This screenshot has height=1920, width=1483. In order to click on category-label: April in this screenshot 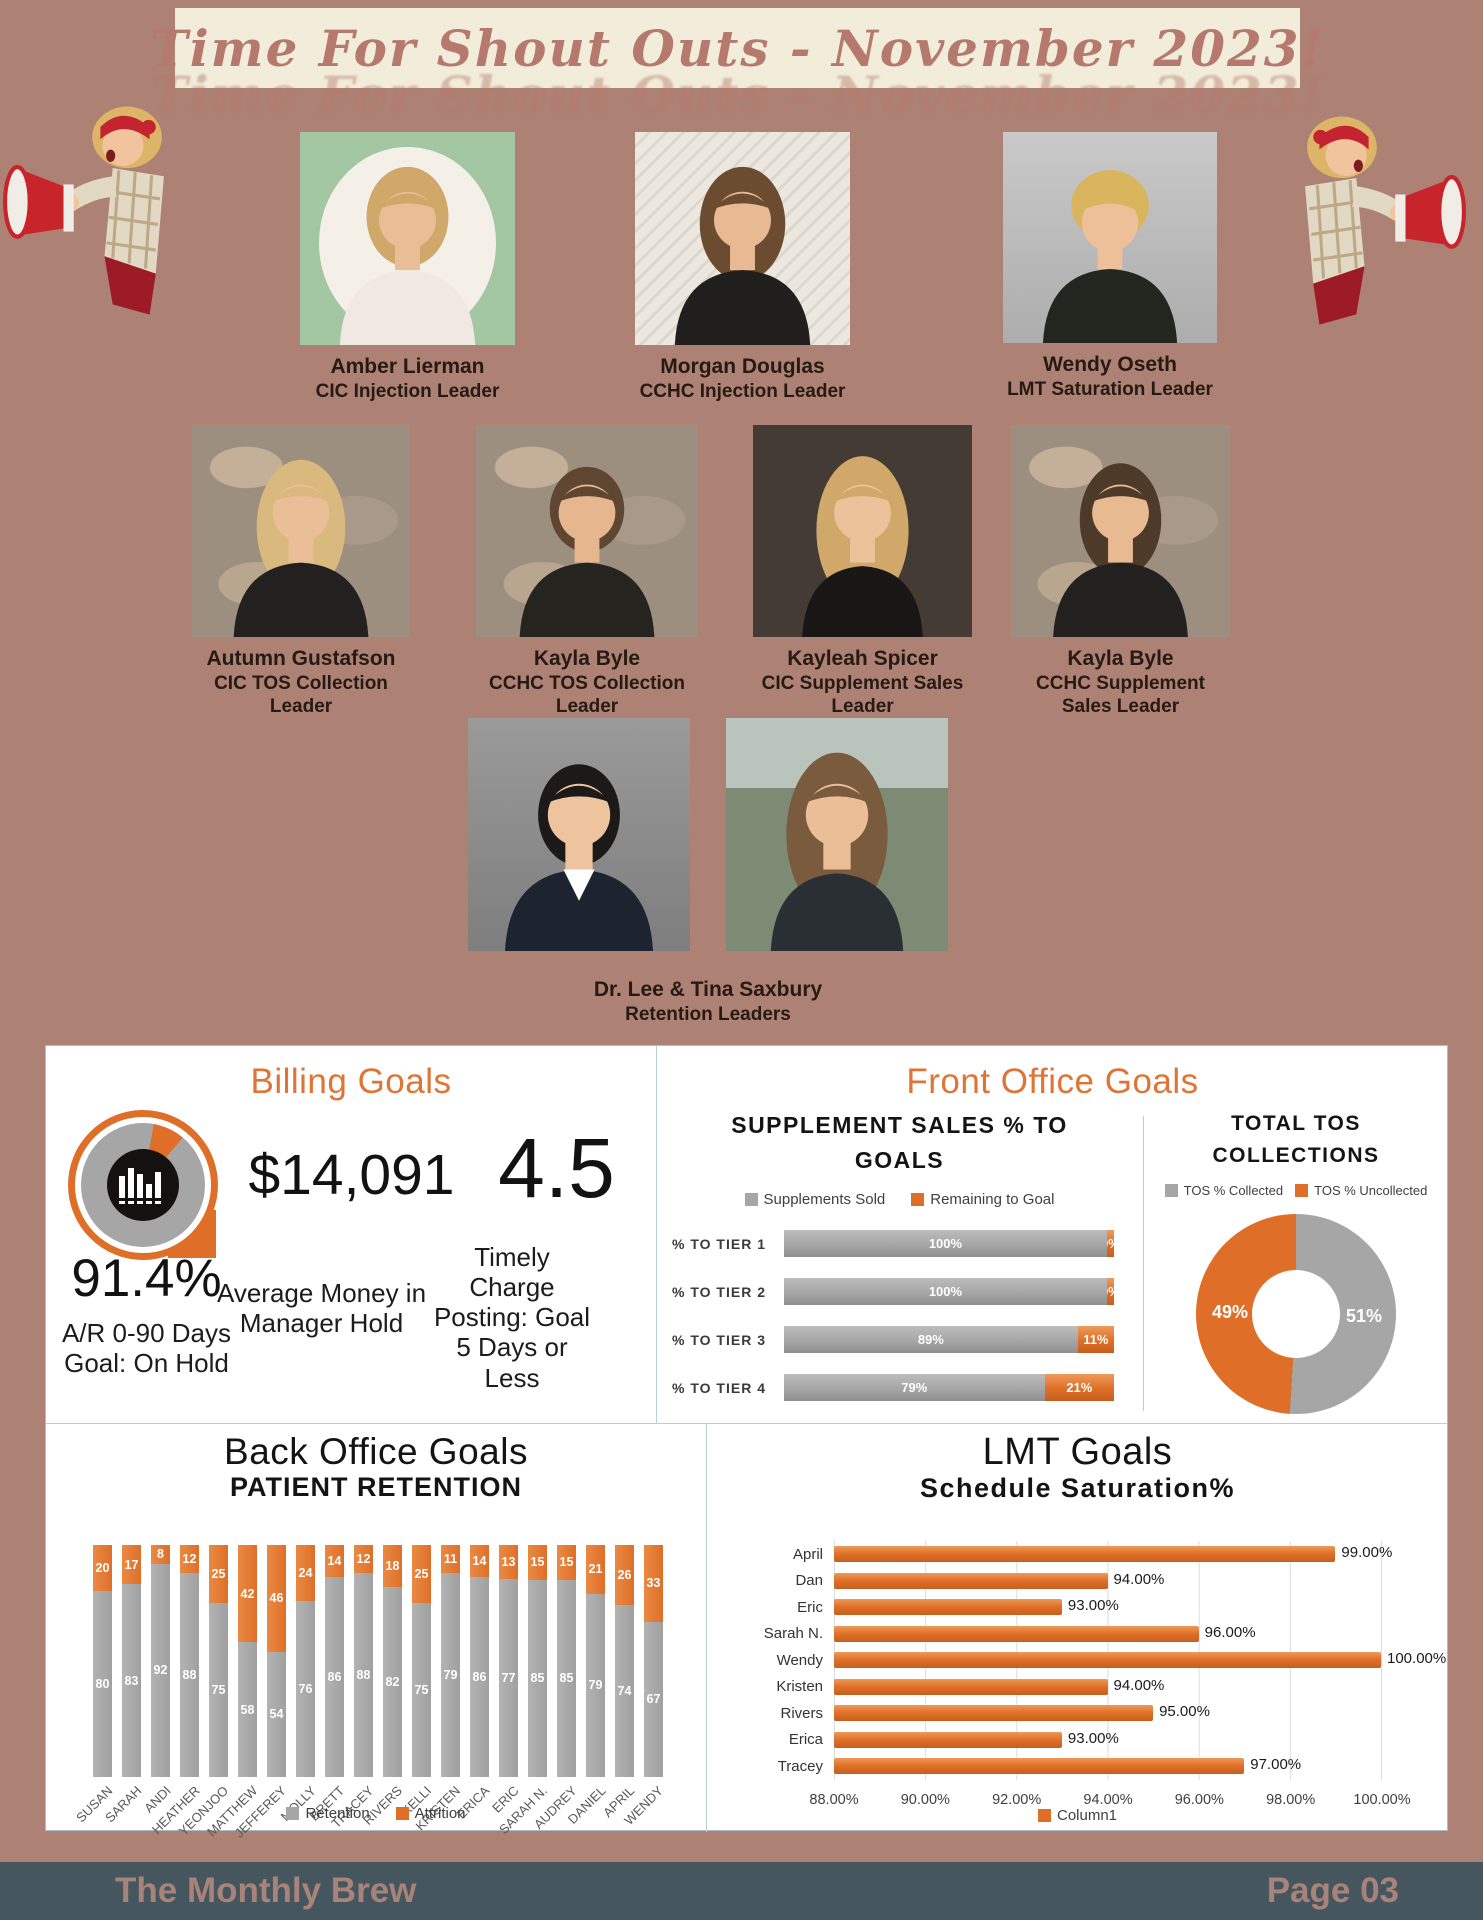, I will do `click(807, 1554)`.